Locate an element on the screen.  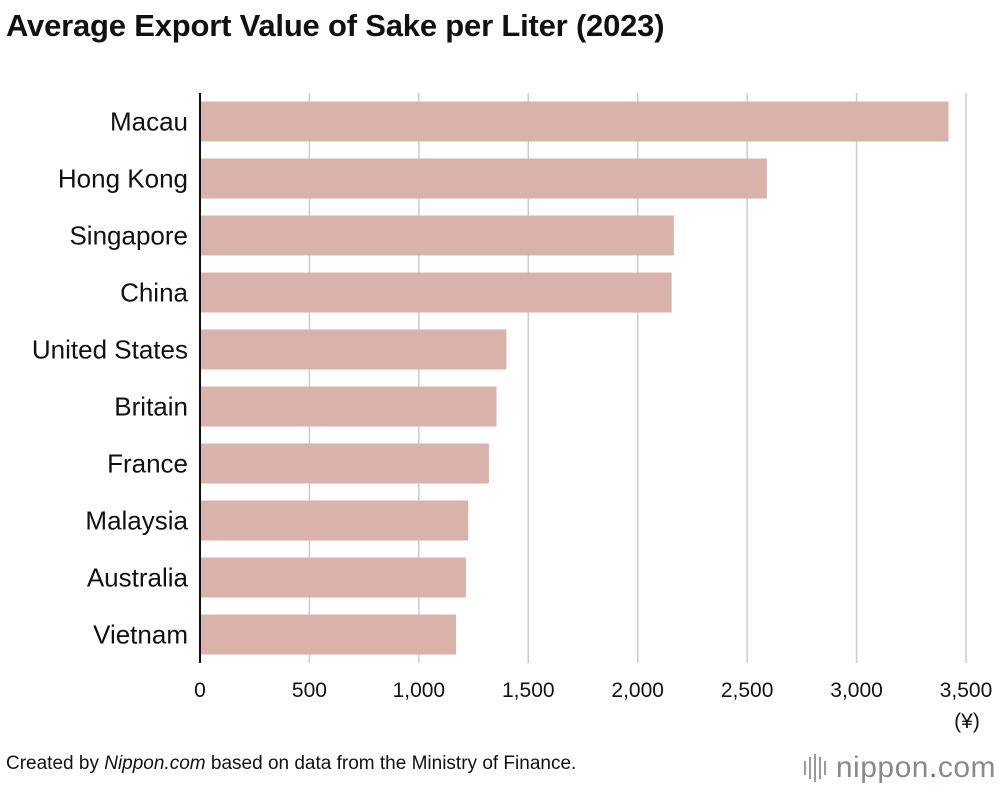
bar-france is located at coordinates (344, 463).